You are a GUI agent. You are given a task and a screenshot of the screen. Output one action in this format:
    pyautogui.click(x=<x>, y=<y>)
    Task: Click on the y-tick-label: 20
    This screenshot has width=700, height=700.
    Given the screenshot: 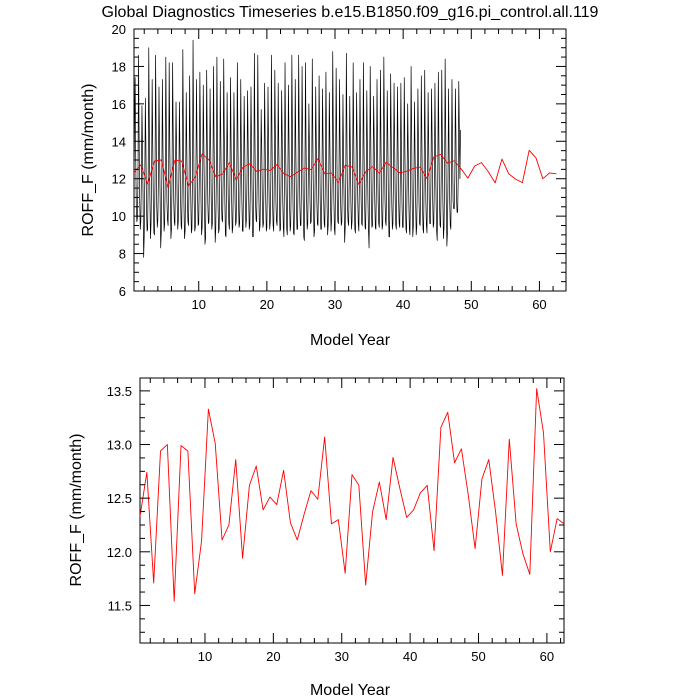 What is the action you would take?
    pyautogui.click(x=119, y=29)
    